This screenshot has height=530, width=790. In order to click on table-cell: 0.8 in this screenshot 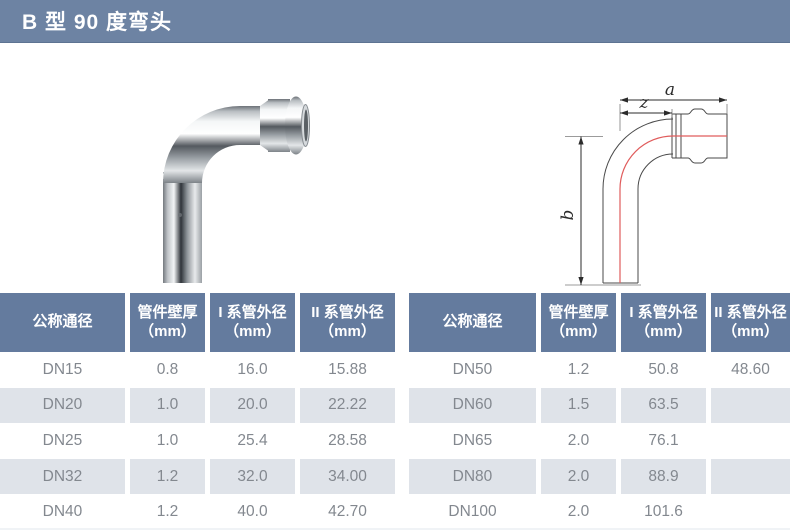, I will do `click(167, 369)`.